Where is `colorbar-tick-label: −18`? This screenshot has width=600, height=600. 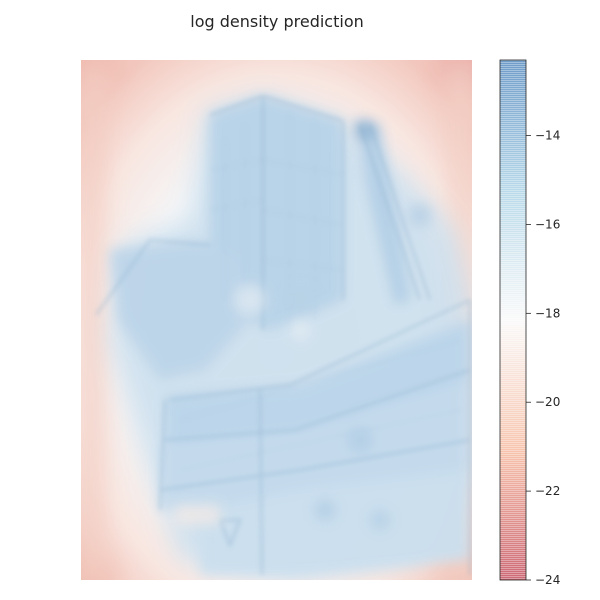
colorbar-tick-label: −18 is located at coordinates (547, 313).